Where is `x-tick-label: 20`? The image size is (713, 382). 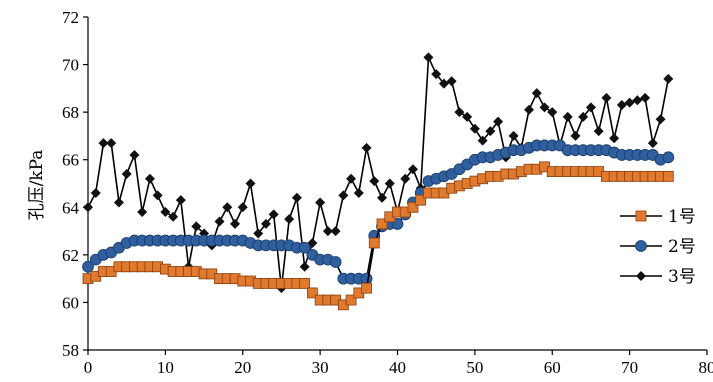 x-tick-label: 20 is located at coordinates (242, 367).